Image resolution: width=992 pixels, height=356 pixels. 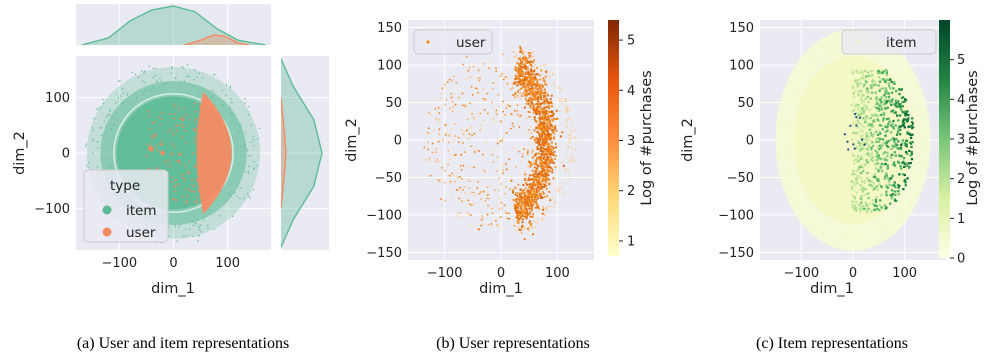 What do you see at coordinates (428, 42) in the screenshot?
I see `legend-user-marker` at bounding box center [428, 42].